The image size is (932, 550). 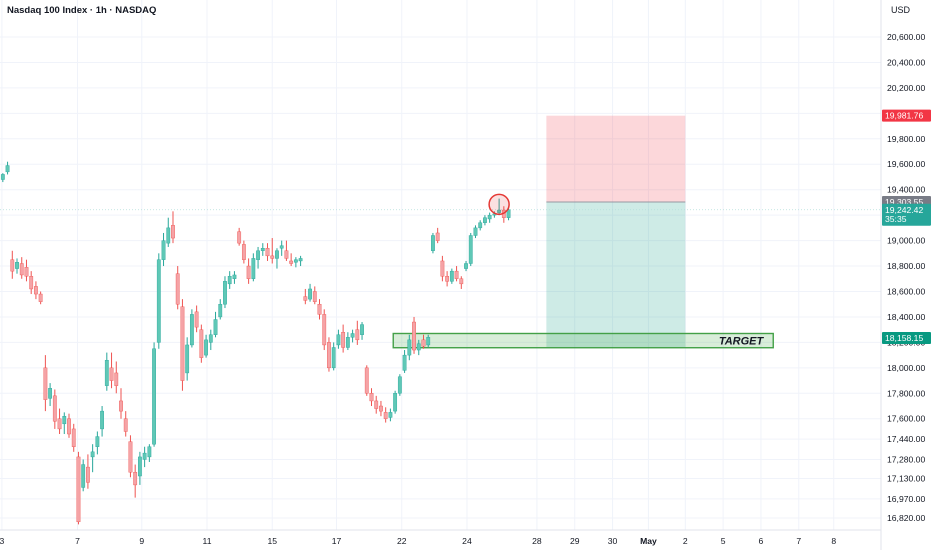 What do you see at coordinates (272, 541) in the screenshot?
I see `x-tick-label: 15` at bounding box center [272, 541].